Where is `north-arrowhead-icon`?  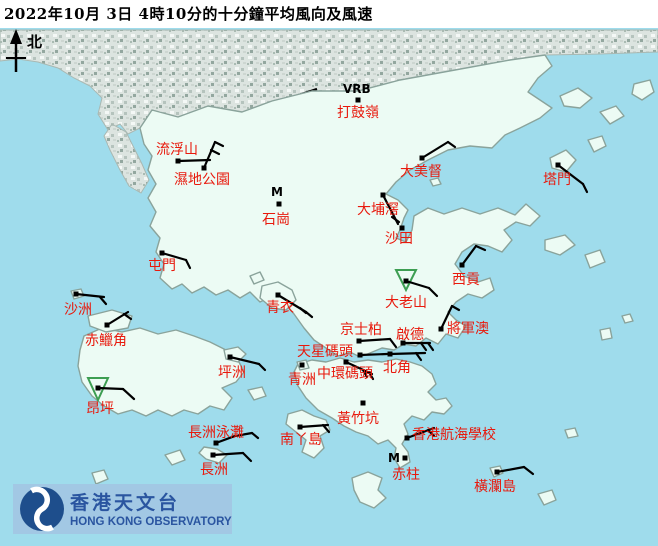
north-arrowhead-icon is located at coordinates (16, 36).